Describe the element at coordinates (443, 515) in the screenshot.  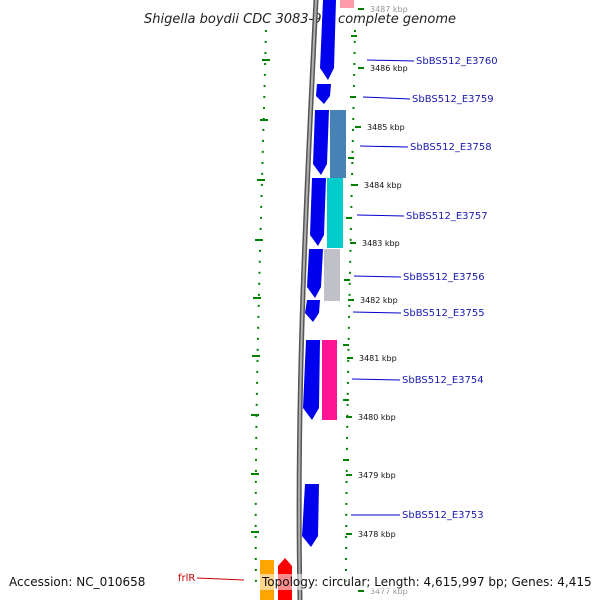
I see `gene-label: SbBS512_E3753` at that location.